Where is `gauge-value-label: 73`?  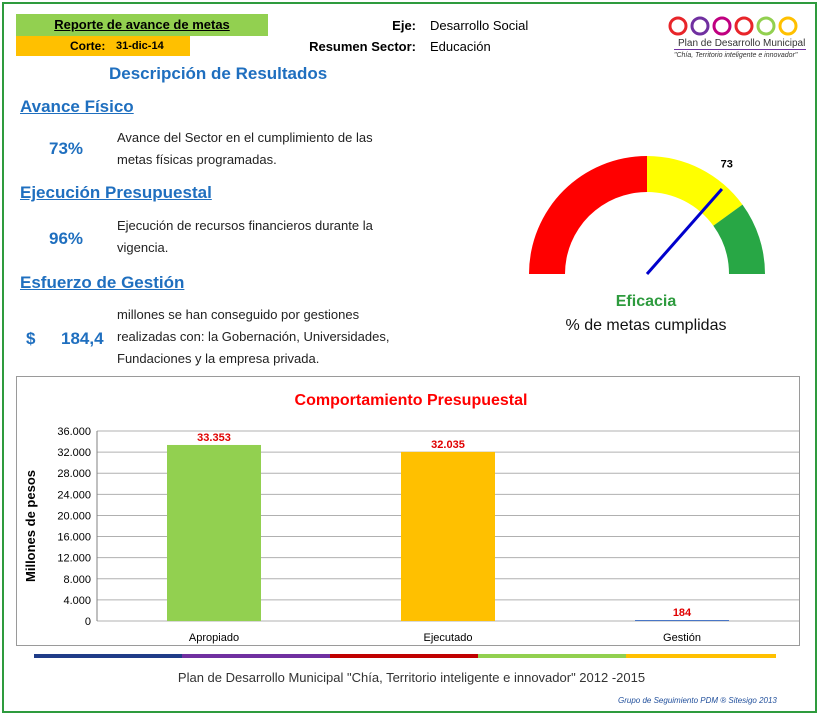
gauge-value-label: 73 is located at coordinates (727, 165).